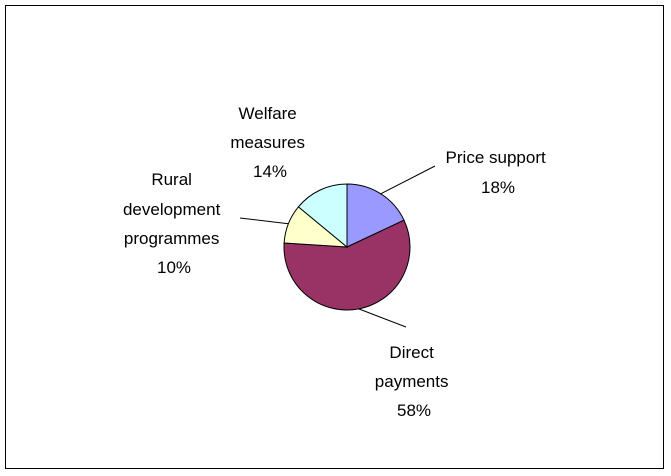 The width and height of the screenshot is (671, 476). What do you see at coordinates (382, 318) in the screenshot?
I see `leader-line-direct-payments` at bounding box center [382, 318].